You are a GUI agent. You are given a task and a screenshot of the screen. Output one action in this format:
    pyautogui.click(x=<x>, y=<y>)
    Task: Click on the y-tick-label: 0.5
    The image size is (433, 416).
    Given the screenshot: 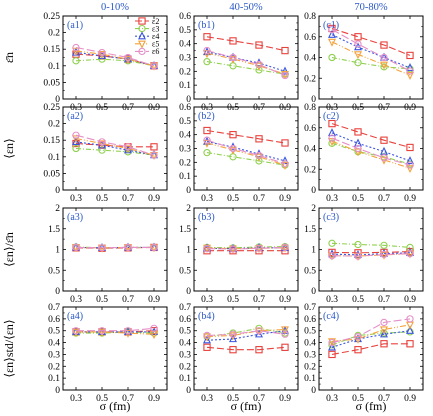 What is the action you would take?
    pyautogui.click(x=310, y=332)
    